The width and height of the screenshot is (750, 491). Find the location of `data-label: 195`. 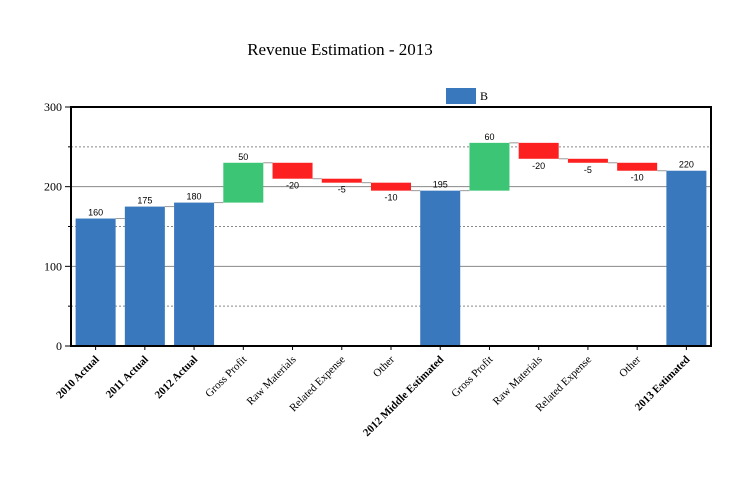

data-label: 195 is located at coordinates (440, 185).